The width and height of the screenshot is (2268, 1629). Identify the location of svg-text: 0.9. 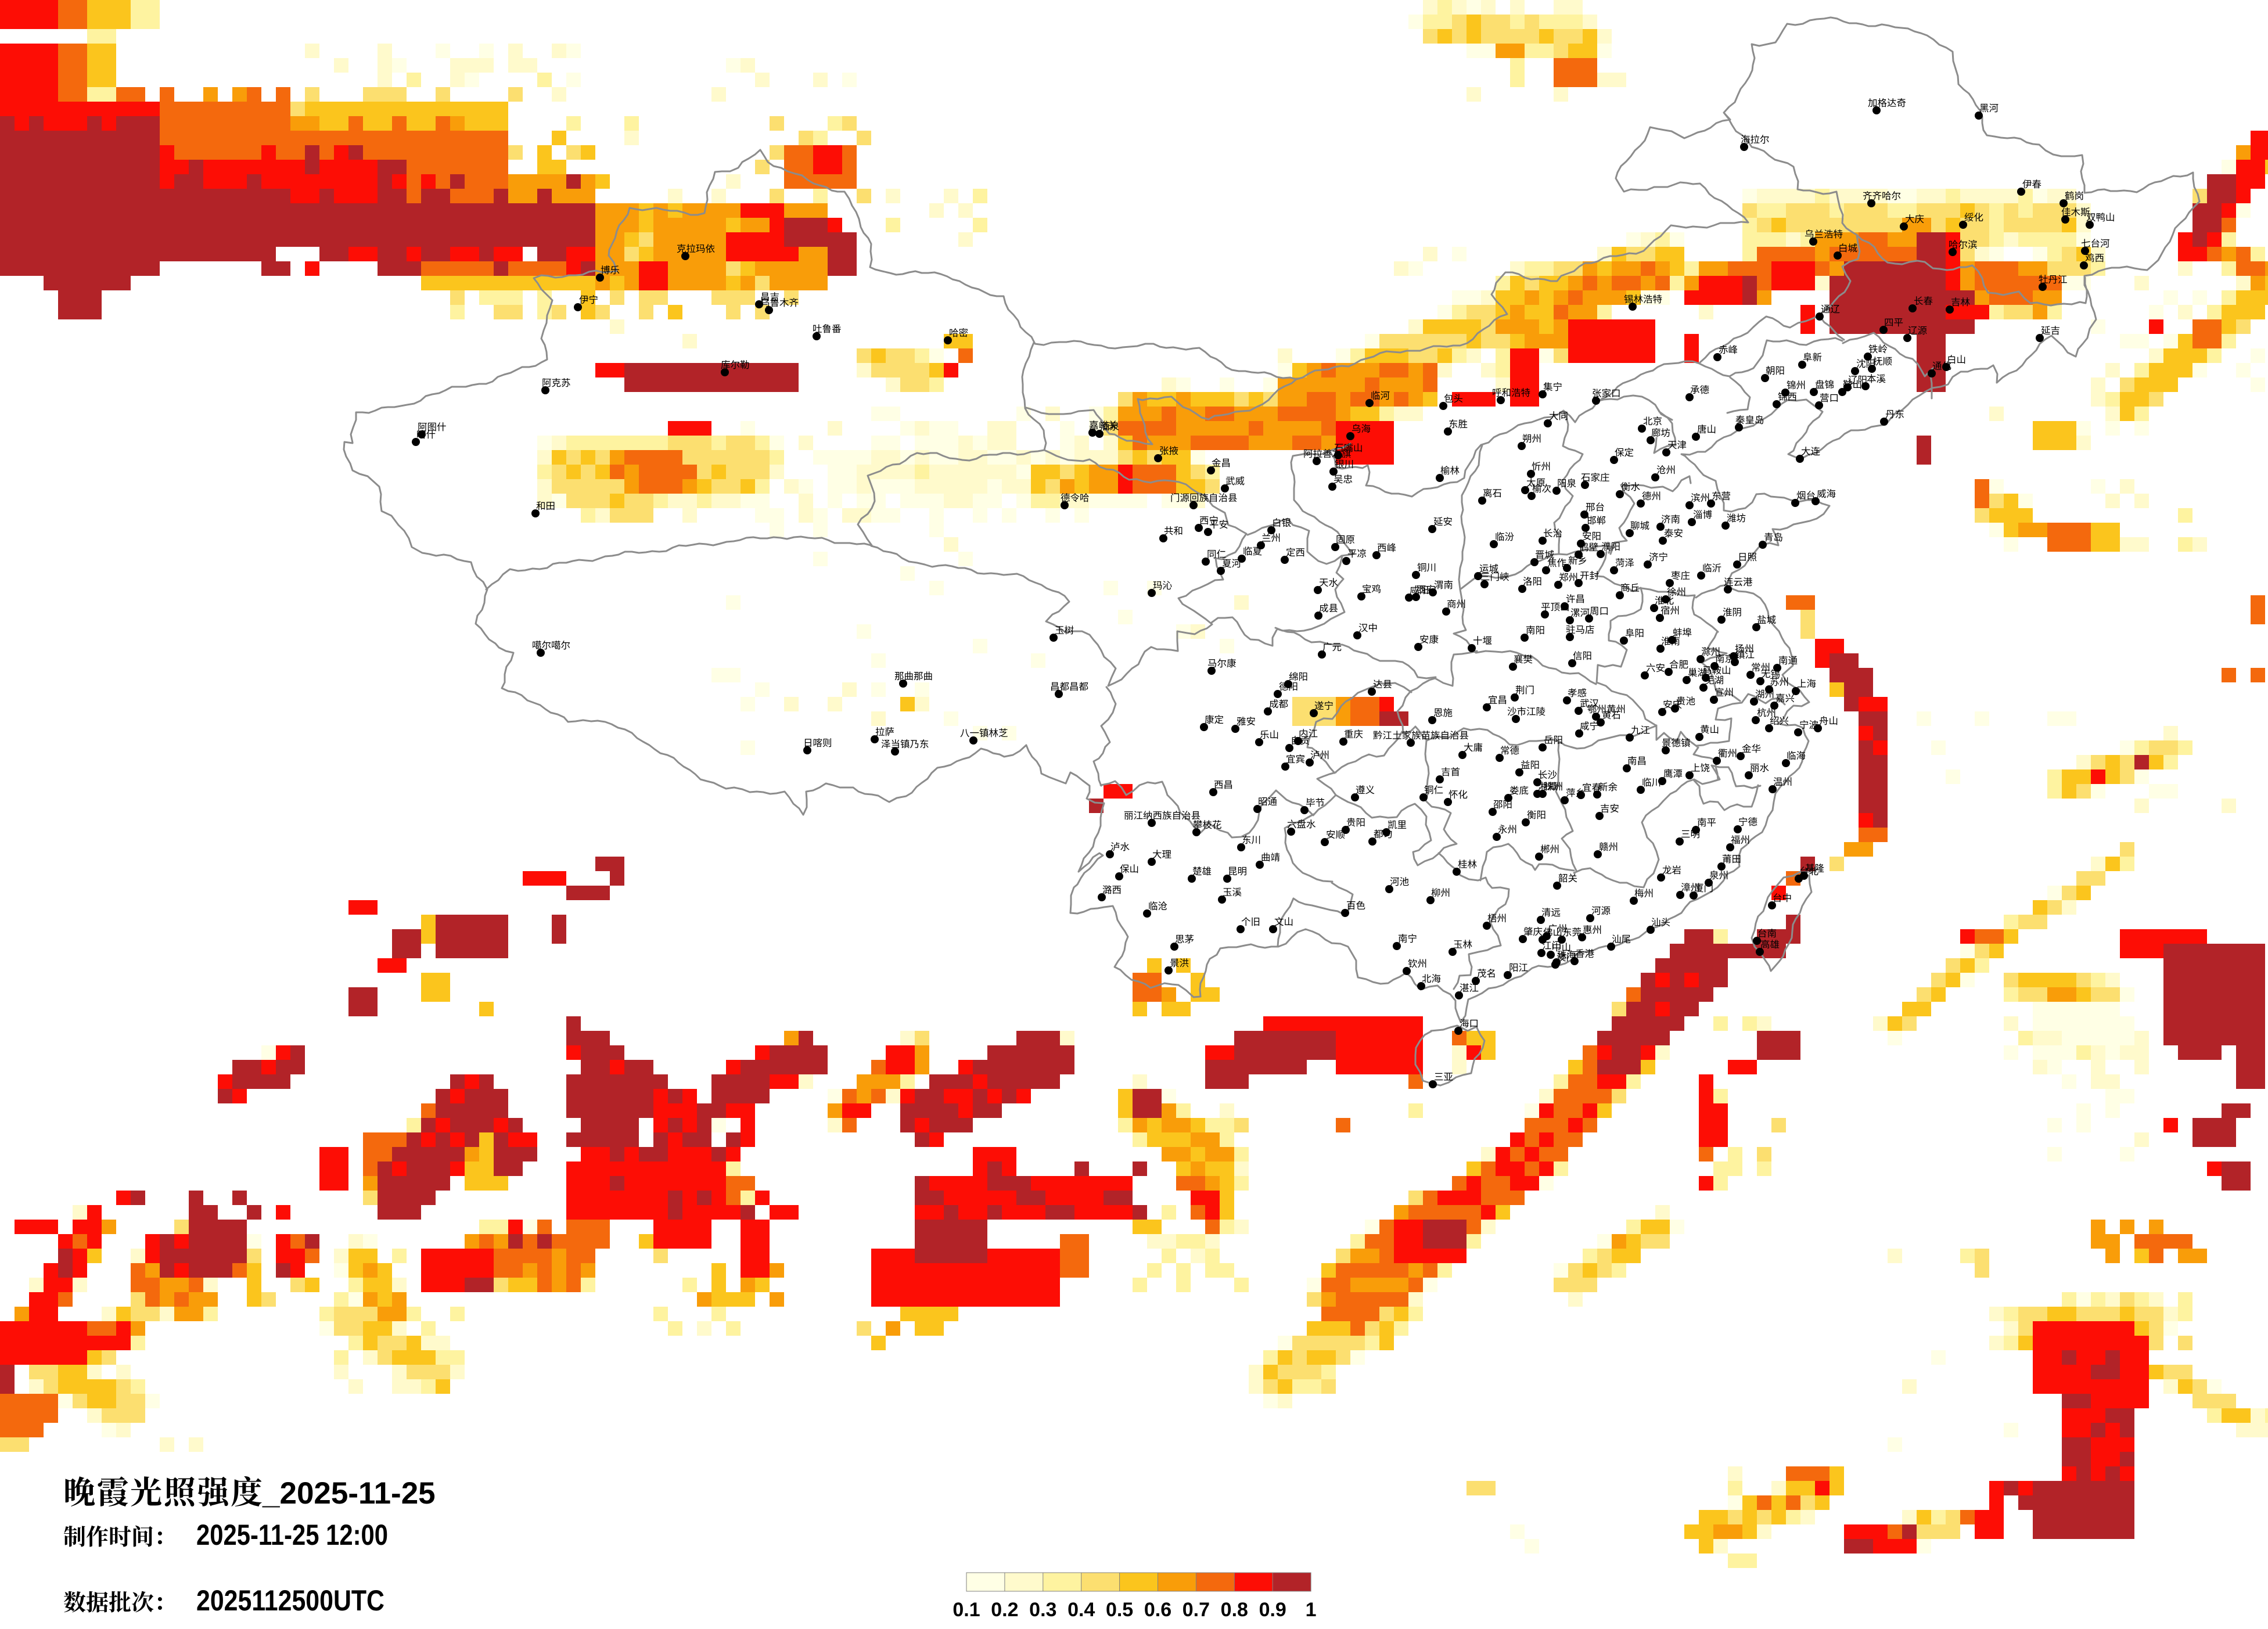
(1272, 1610).